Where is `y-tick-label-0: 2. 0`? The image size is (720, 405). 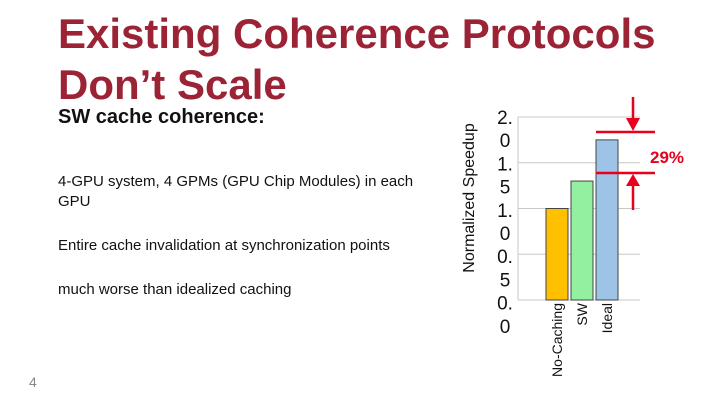
y-tick-label-0: 2. 0 is located at coordinates (505, 130).